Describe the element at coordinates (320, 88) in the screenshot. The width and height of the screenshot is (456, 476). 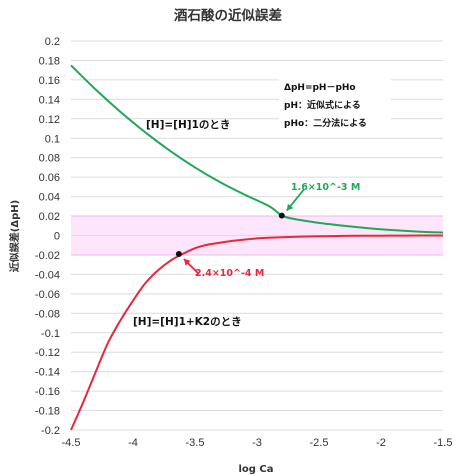
I see `annotation-delta-ph: ΔpH=pH－pHo` at that location.